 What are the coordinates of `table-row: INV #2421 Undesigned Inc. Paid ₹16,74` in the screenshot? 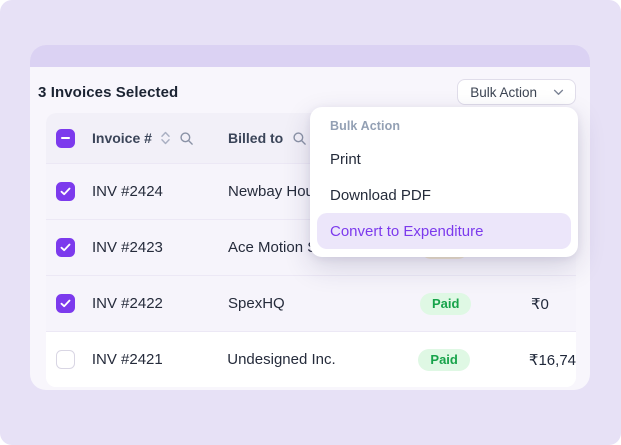 It's located at (311, 359).